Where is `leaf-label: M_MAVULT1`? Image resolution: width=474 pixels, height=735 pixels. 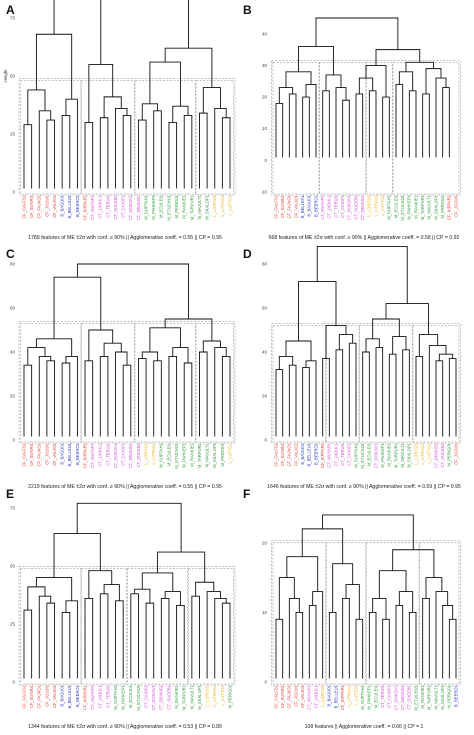
leaf-label: M_MAVULT1 is located at coordinates (199, 206).